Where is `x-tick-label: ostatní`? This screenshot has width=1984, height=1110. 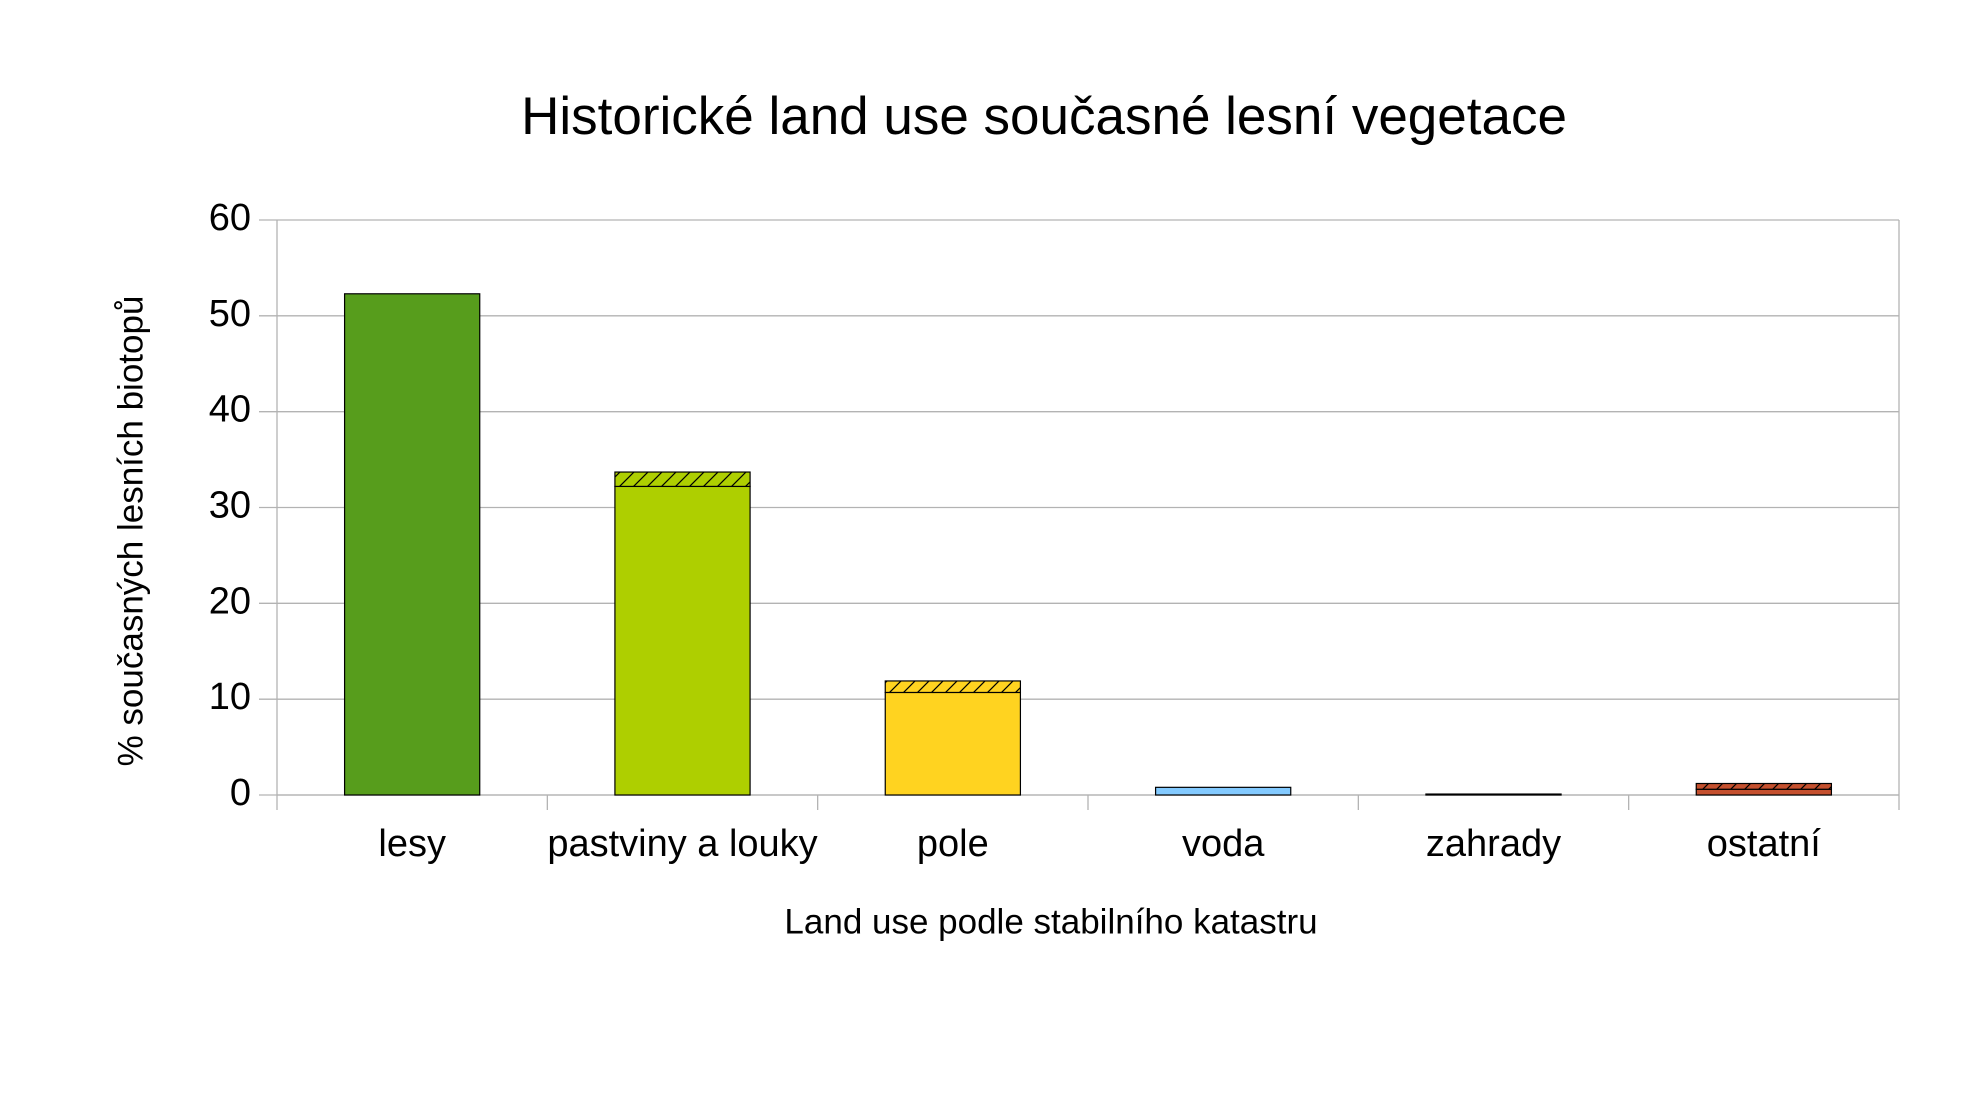 x-tick-label: ostatní is located at coordinates (1764, 844).